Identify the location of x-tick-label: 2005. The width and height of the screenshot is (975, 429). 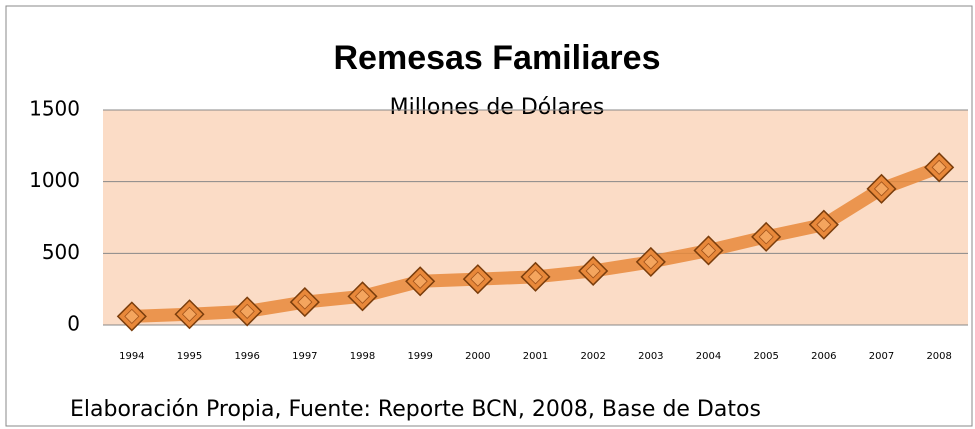
(765, 356).